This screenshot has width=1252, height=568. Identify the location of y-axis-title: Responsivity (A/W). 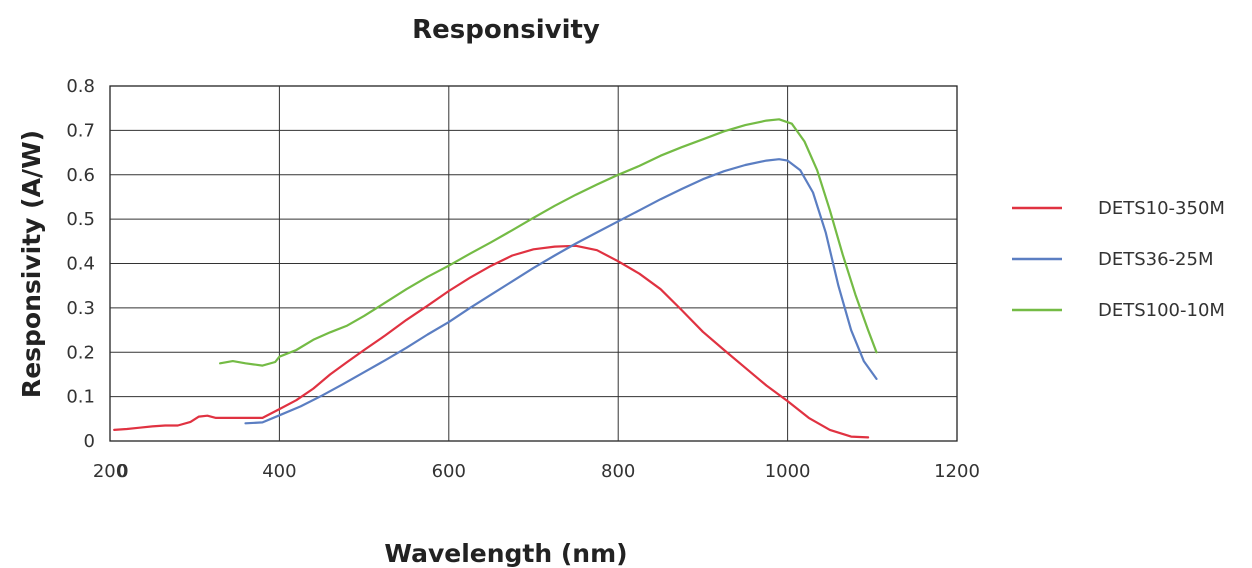
(31, 264).